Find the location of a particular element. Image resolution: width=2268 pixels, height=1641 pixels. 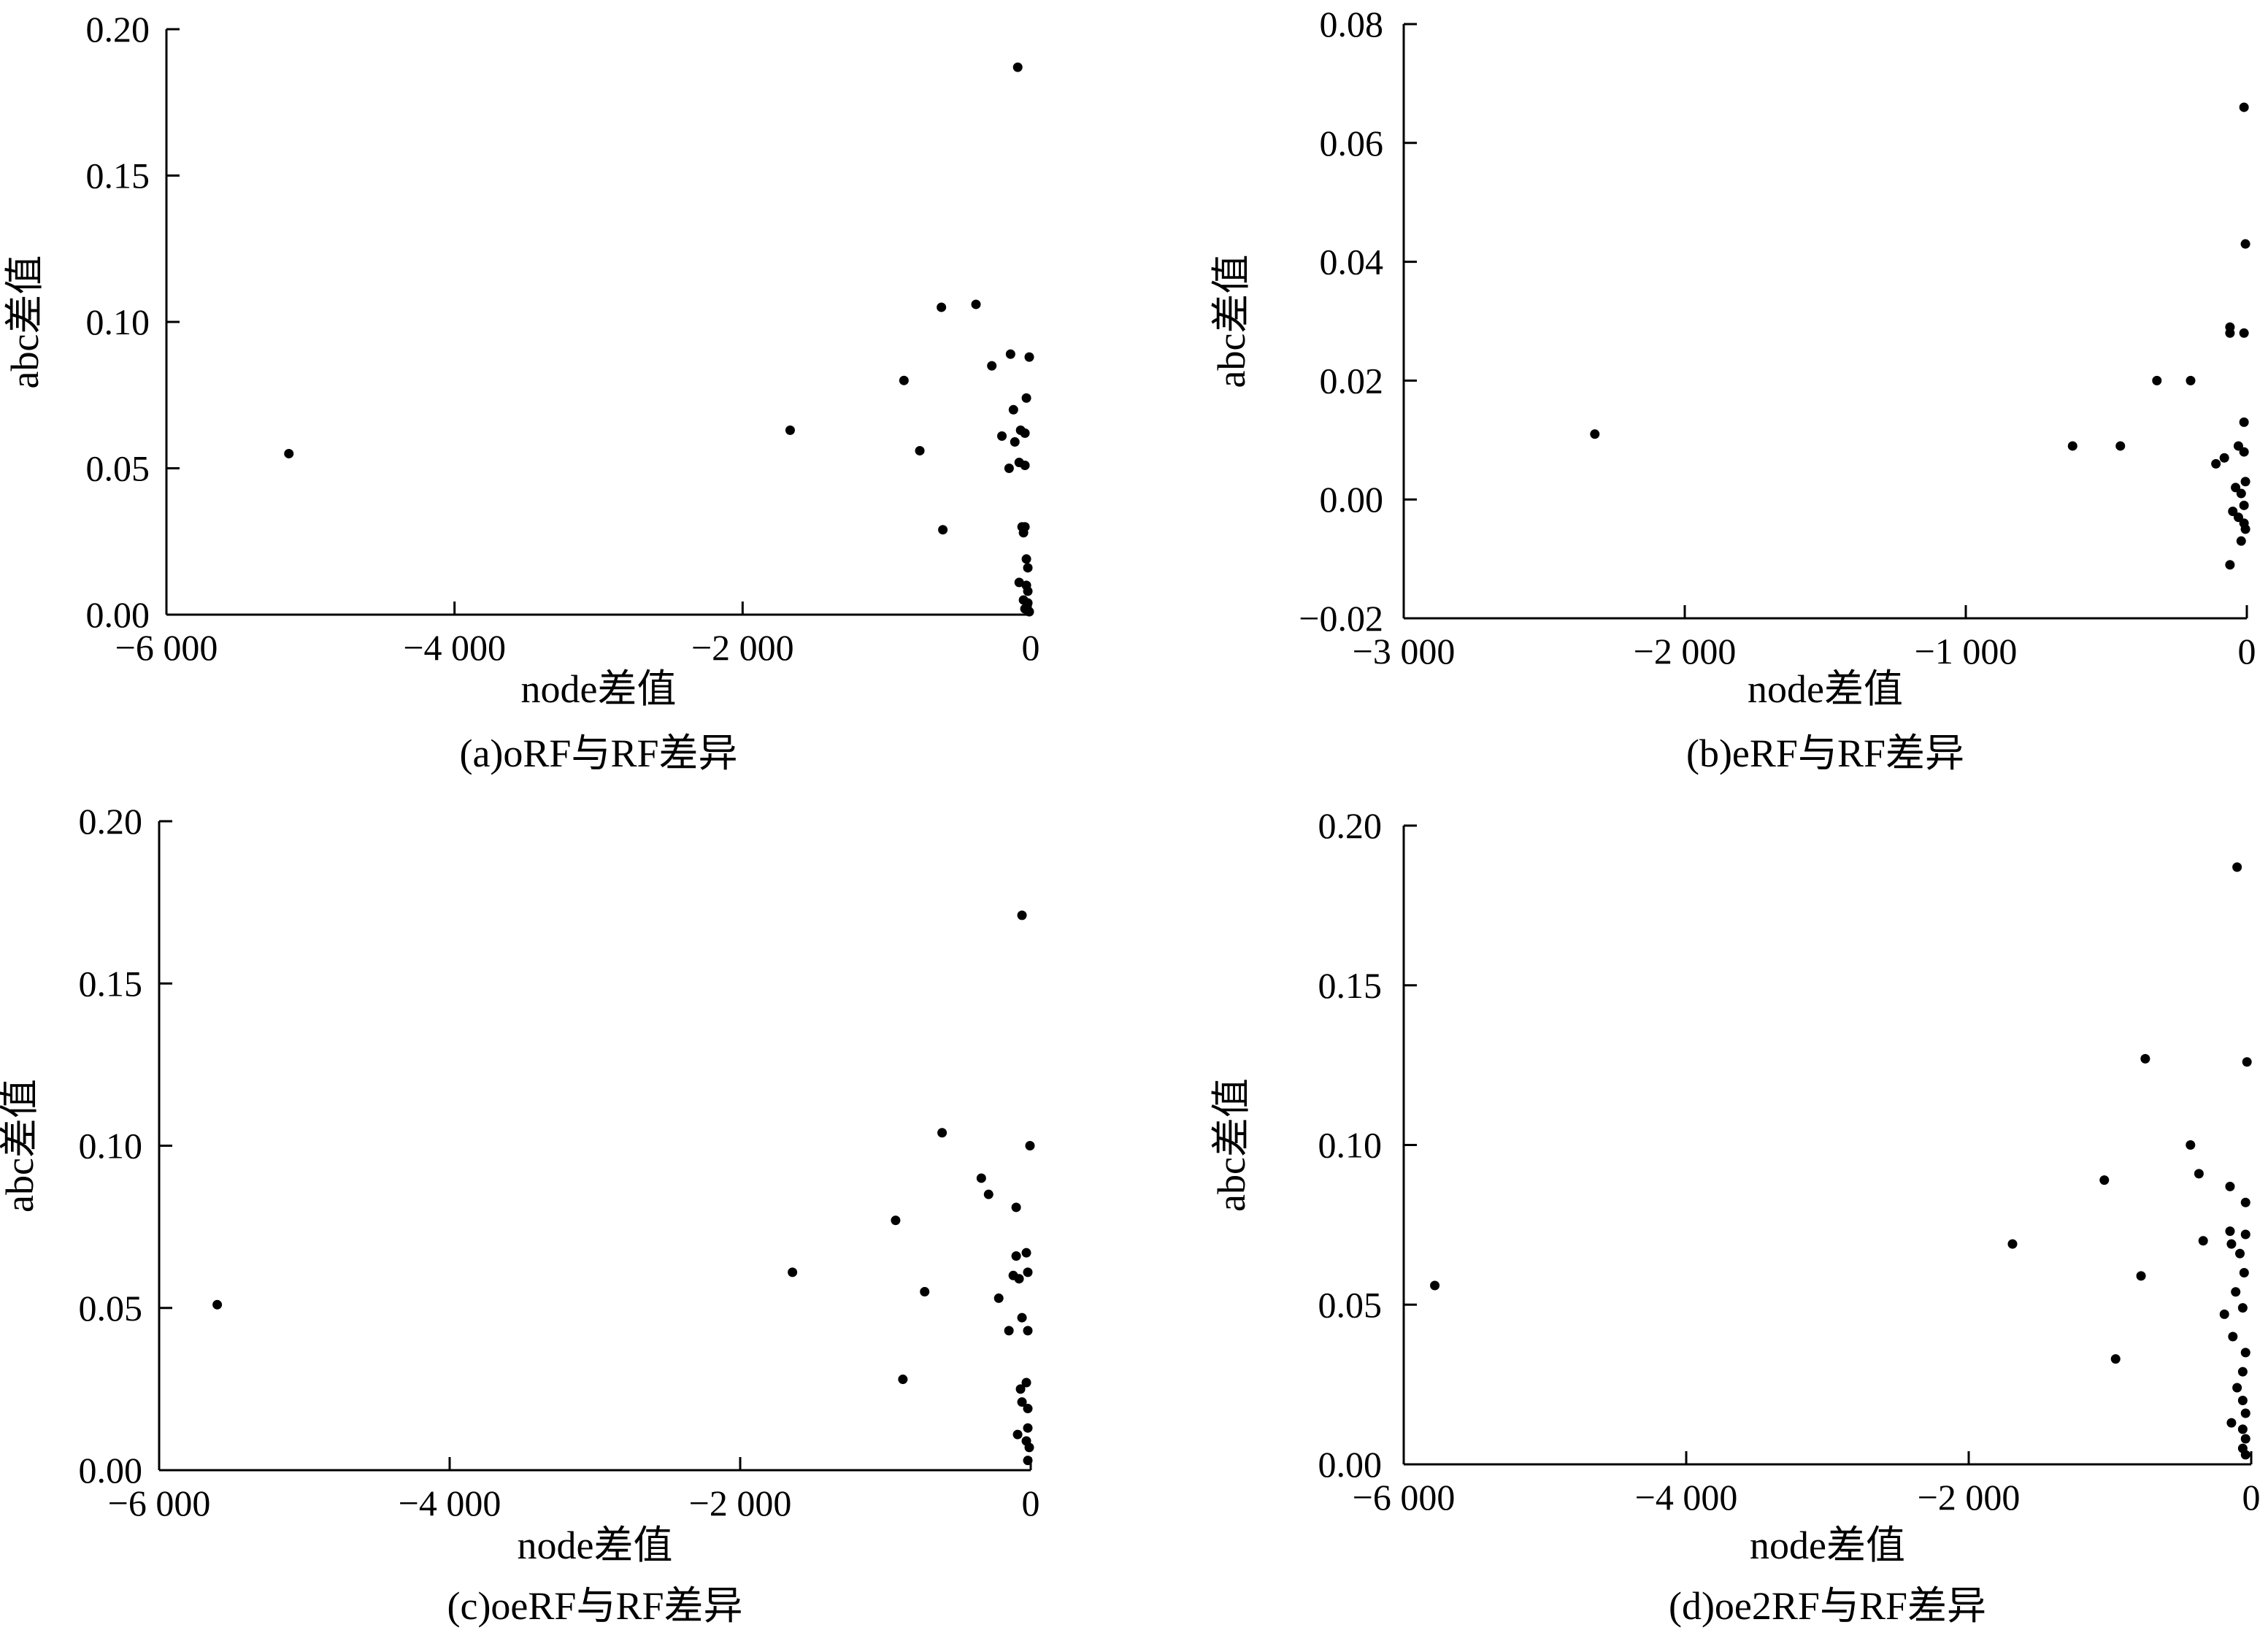

x-tick-label: −1 000 is located at coordinates (1966, 652).